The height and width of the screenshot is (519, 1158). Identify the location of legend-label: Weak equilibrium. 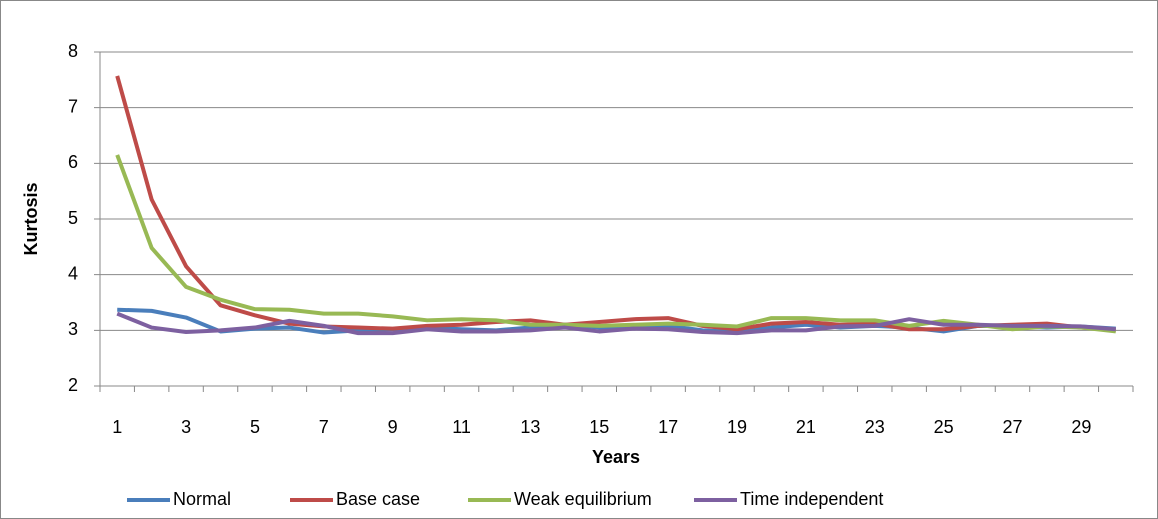
(583, 499).